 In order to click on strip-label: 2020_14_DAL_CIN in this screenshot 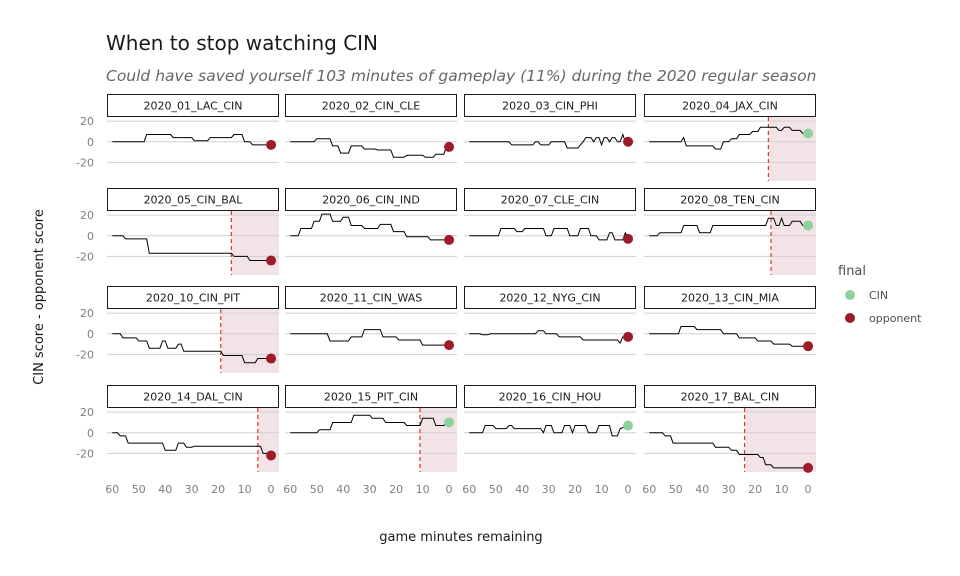, I will do `click(193, 397)`.